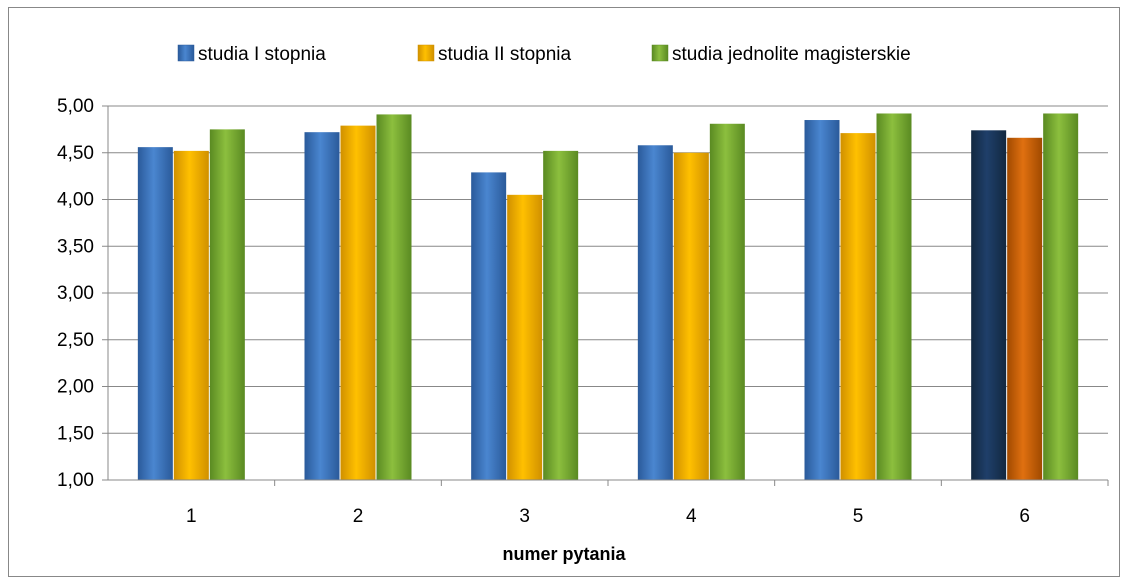 This screenshot has height=579, width=1128. I want to click on x-tick-label: 1, so click(191, 516).